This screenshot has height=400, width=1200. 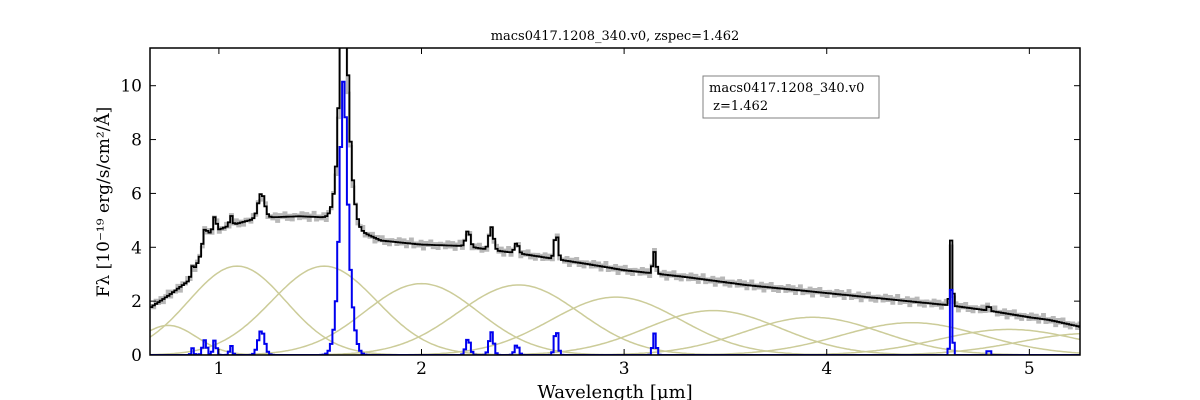 I want to click on y-tick-label: 8, so click(x=136, y=141).